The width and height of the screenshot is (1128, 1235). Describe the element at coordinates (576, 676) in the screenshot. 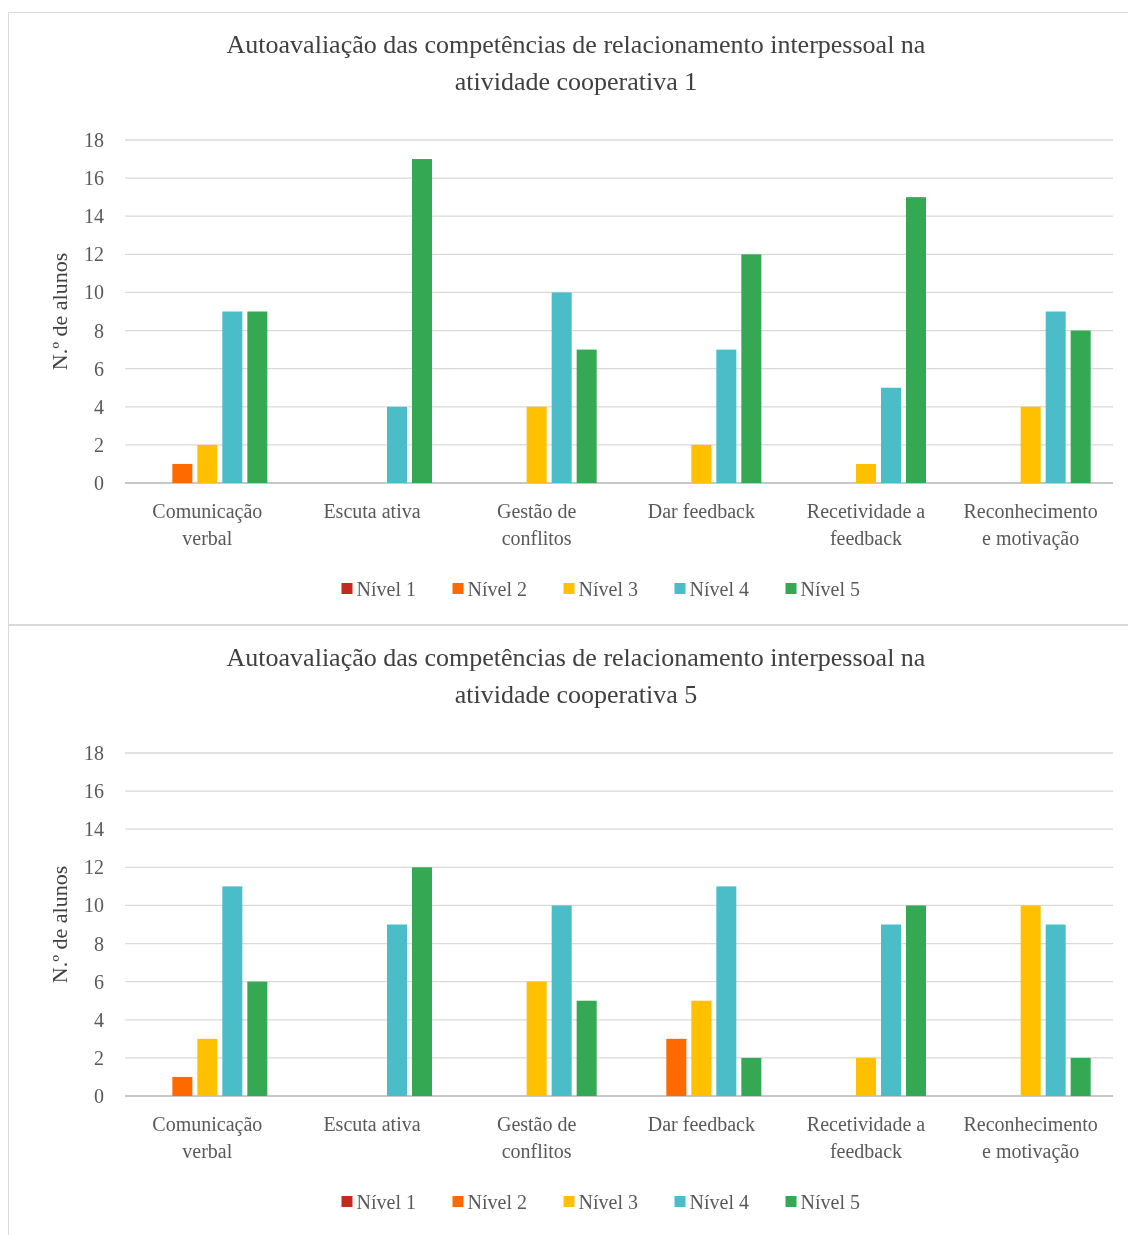

I see `chart-title: Autoavaliação das competências de relacionamento interpessoal na atividade cooperativa 5` at that location.